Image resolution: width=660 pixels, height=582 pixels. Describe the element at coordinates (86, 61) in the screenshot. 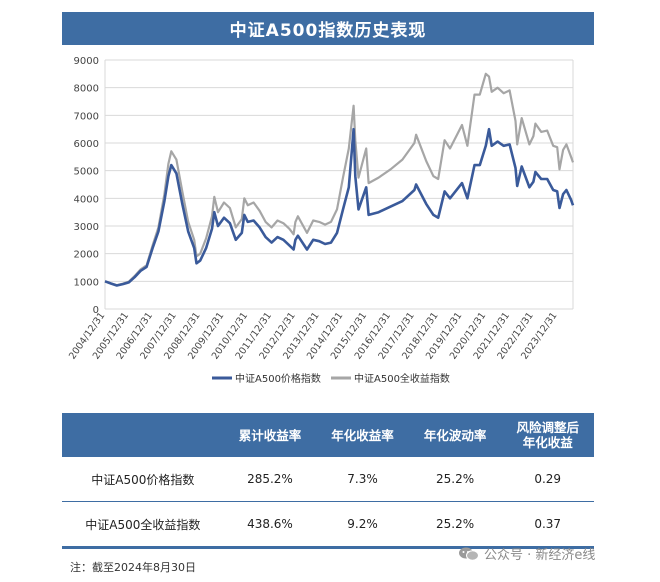

I see `y-tick-label: 9000` at that location.